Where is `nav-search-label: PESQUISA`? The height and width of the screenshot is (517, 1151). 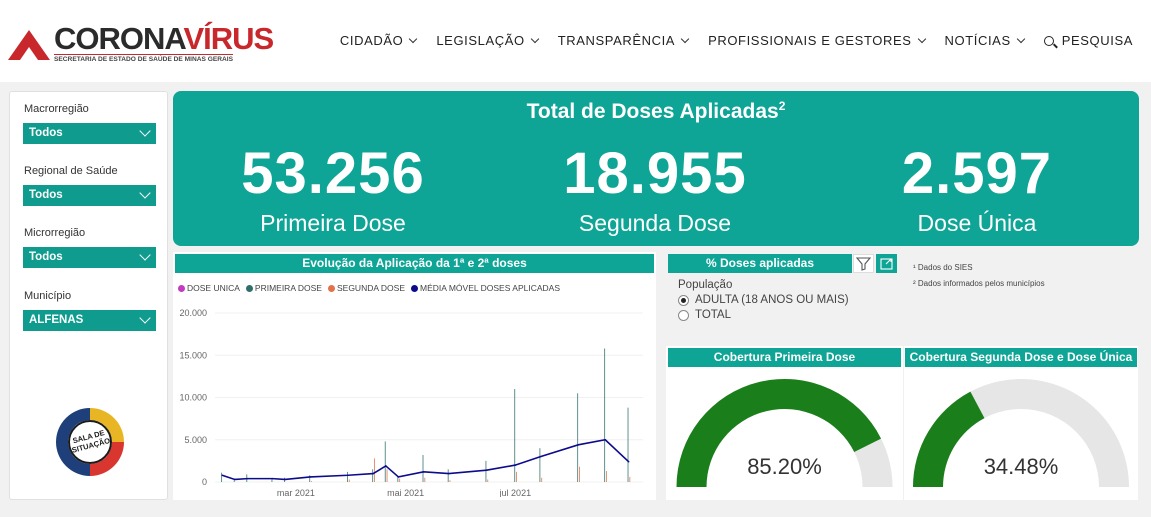
nav-search-label: PESQUISA is located at coordinates (1097, 40).